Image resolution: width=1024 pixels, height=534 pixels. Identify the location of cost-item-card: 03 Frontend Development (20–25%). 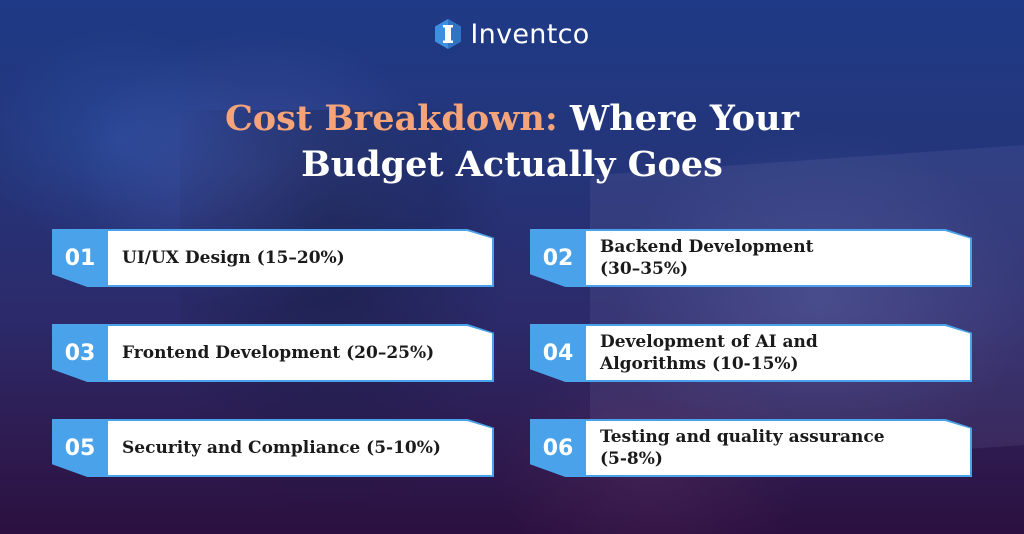
(273, 353).